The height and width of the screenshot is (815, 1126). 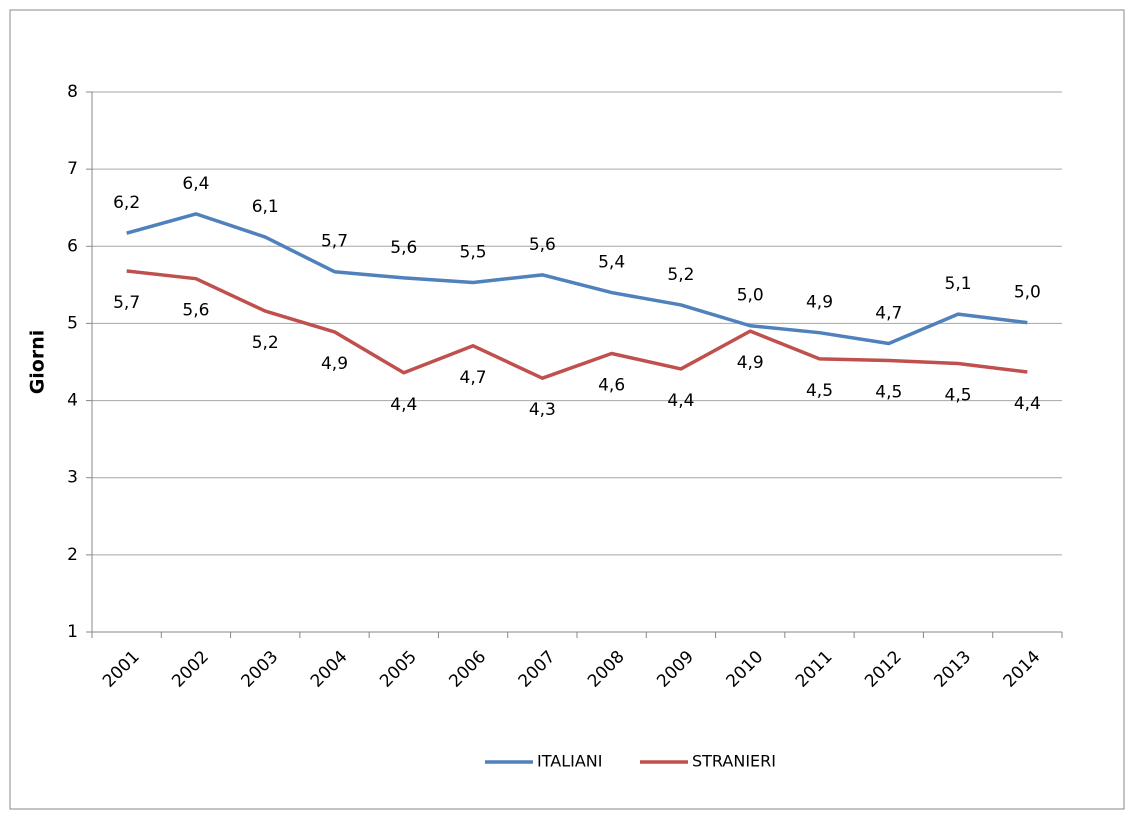 What do you see at coordinates (72, 555) in the screenshot?
I see `y-tick-label: 2` at bounding box center [72, 555].